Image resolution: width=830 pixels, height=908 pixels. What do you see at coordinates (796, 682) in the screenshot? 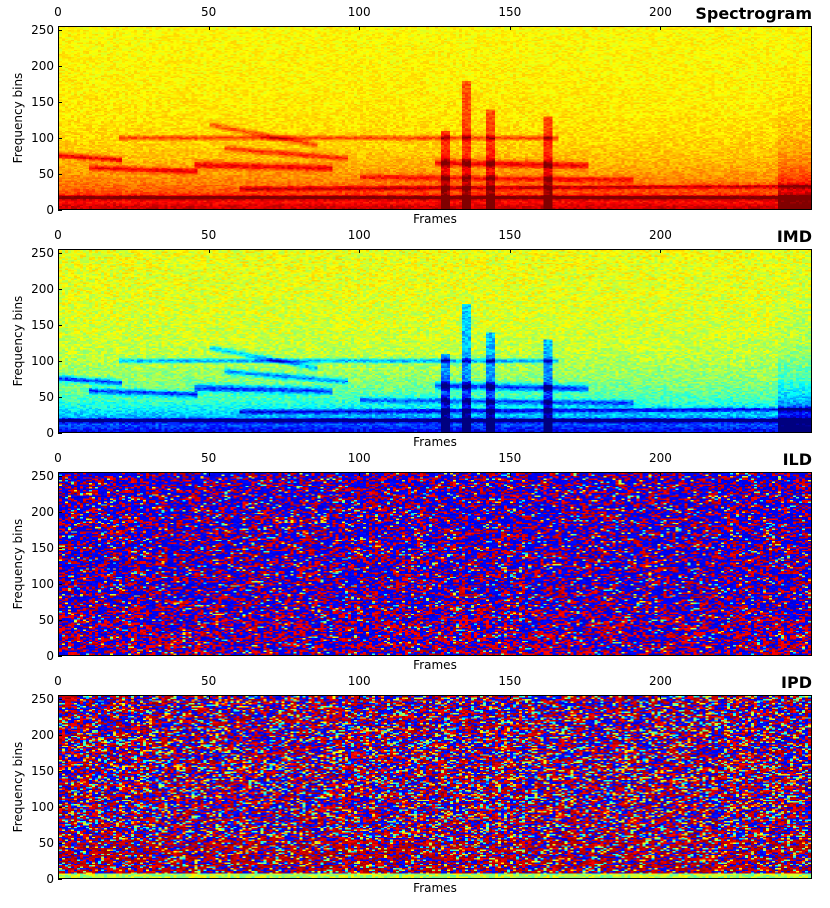
I see `panel-title: IPD` at bounding box center [796, 682].